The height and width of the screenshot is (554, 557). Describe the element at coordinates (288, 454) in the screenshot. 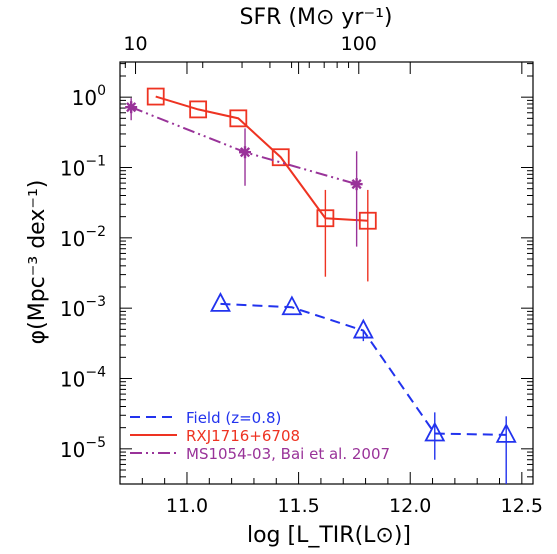

I see `legend-label: MS1054-03, Bai et al. 2007` at that location.